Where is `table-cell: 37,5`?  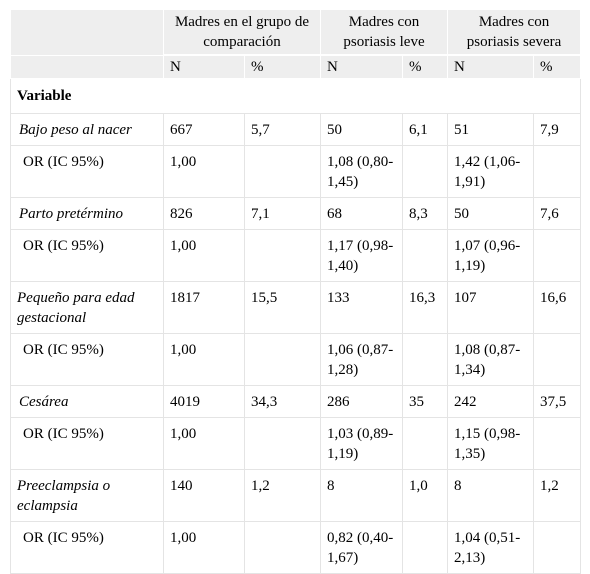 table-cell: 37,5 is located at coordinates (557, 401).